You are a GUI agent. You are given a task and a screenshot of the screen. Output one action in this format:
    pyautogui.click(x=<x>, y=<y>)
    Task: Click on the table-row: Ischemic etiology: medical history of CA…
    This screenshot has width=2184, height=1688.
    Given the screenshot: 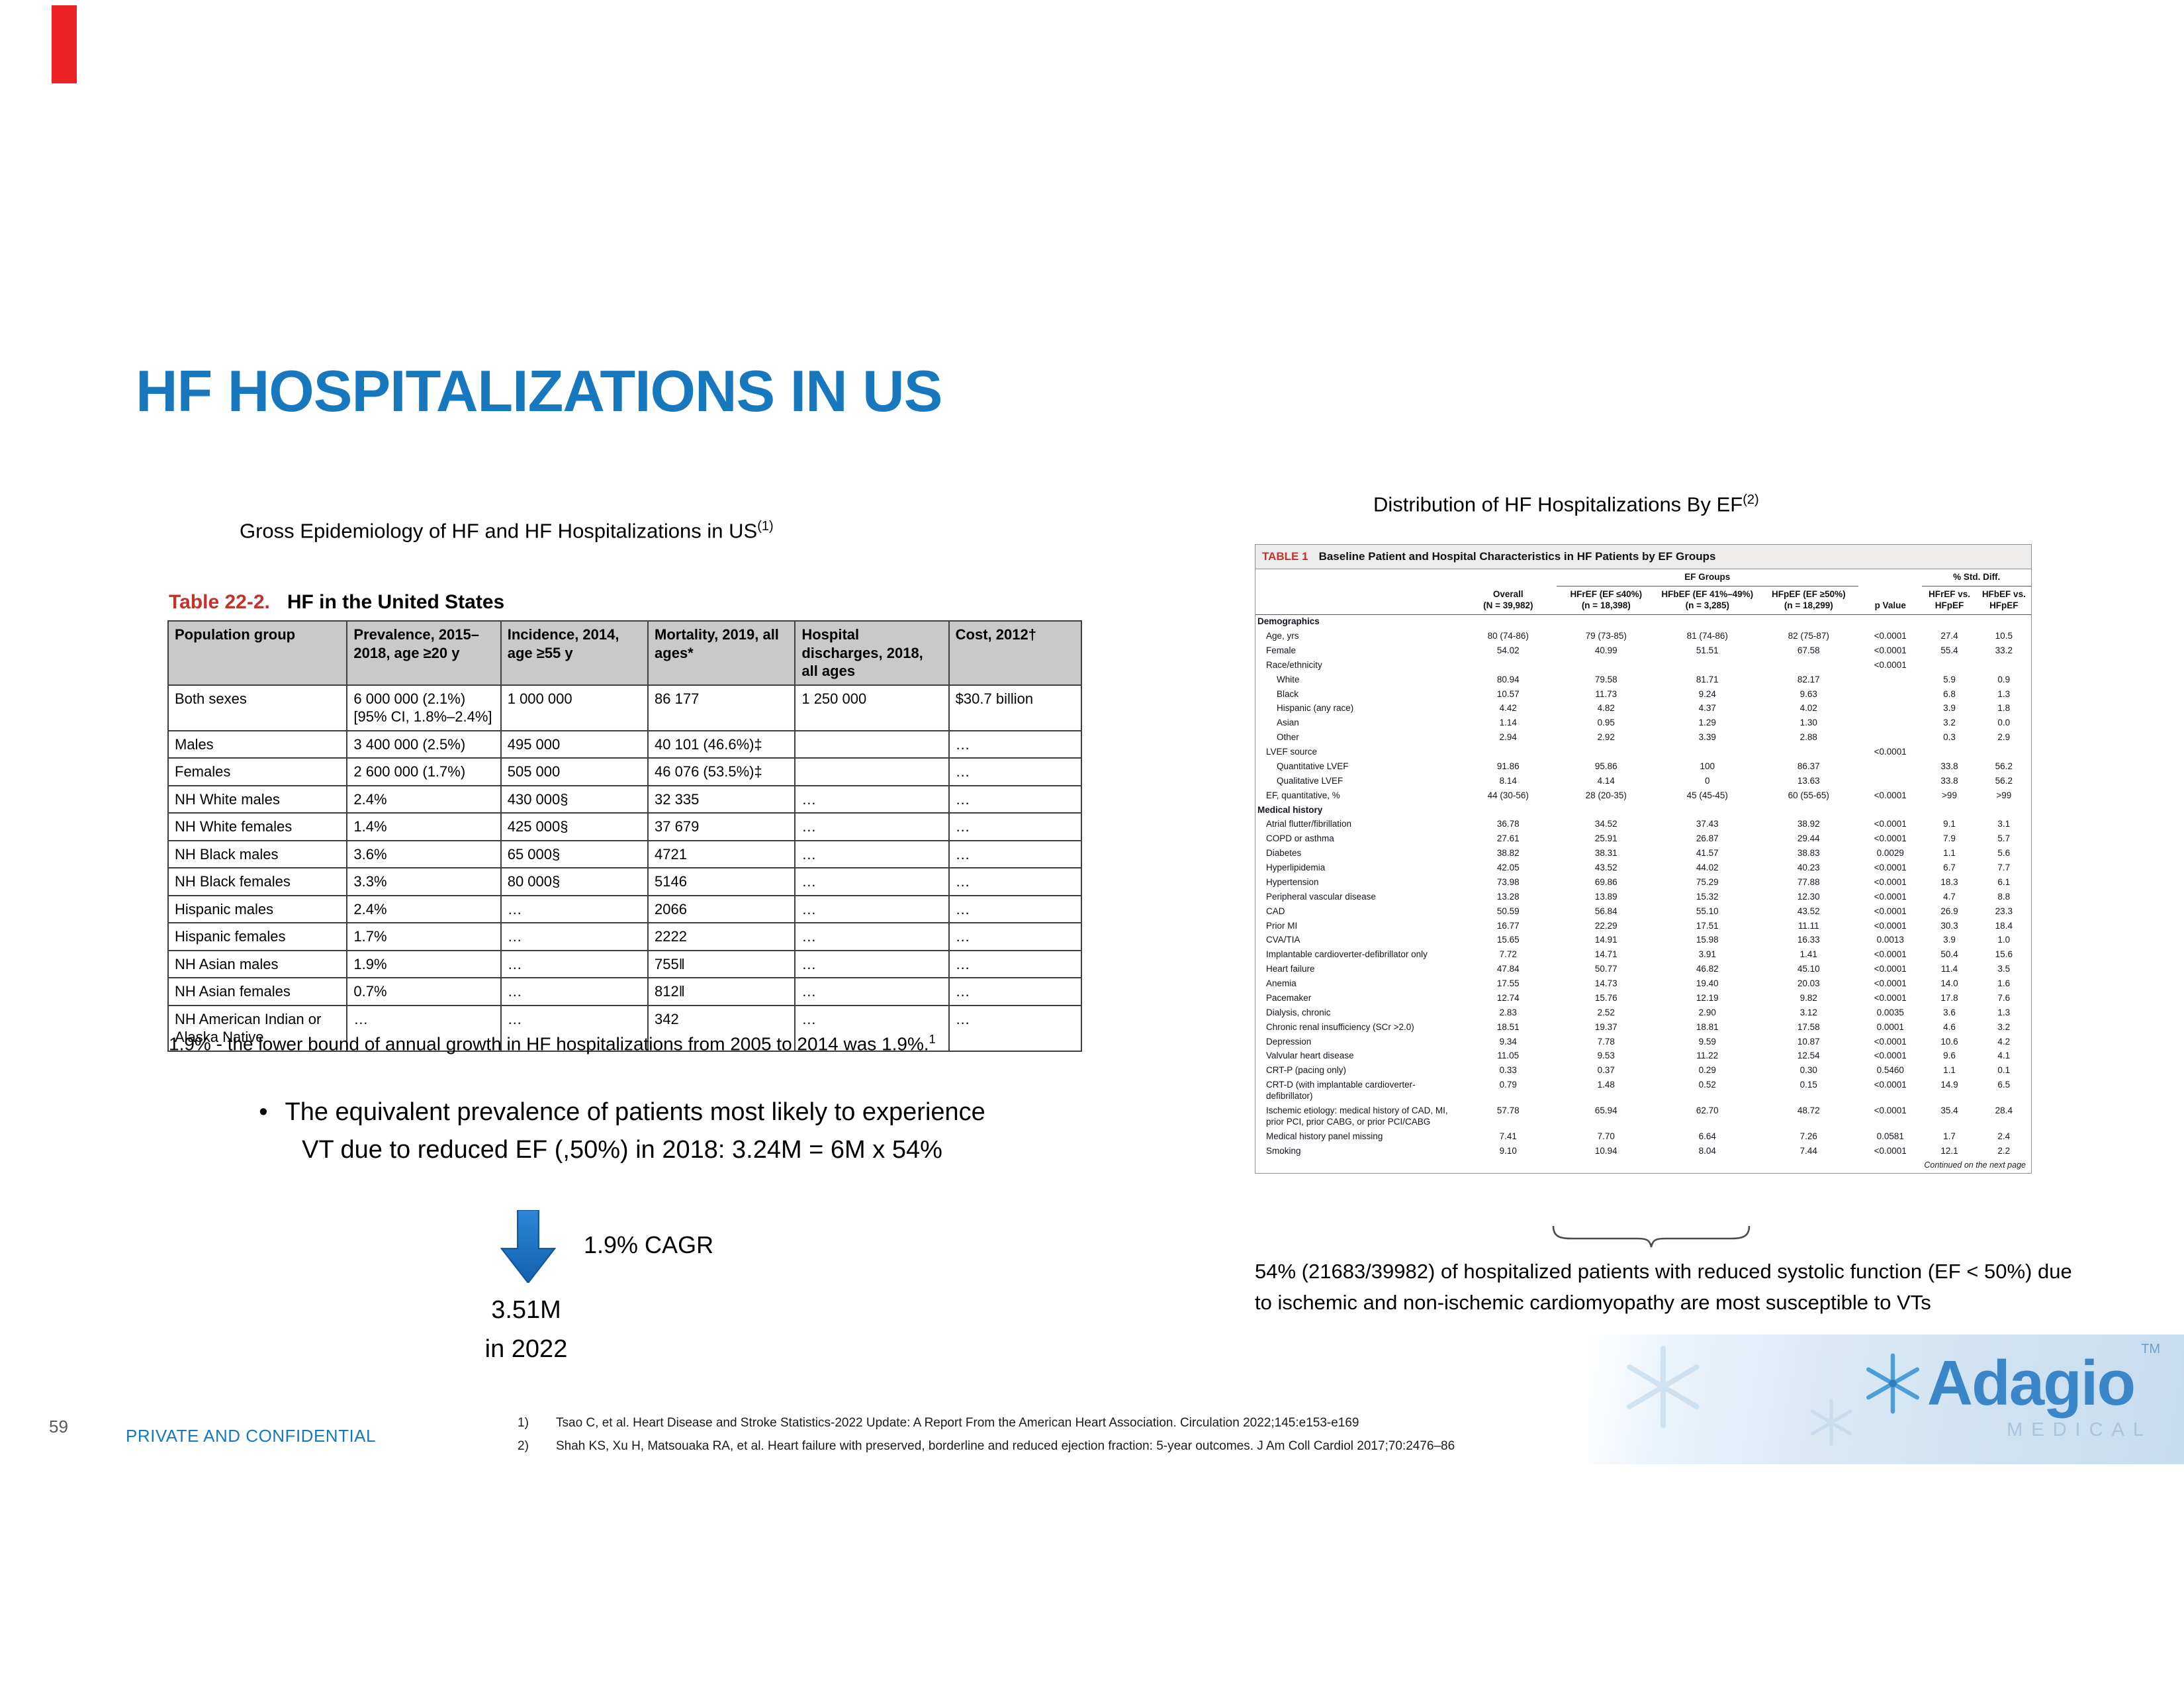 What is the action you would take?
    pyautogui.click(x=1643, y=1116)
    